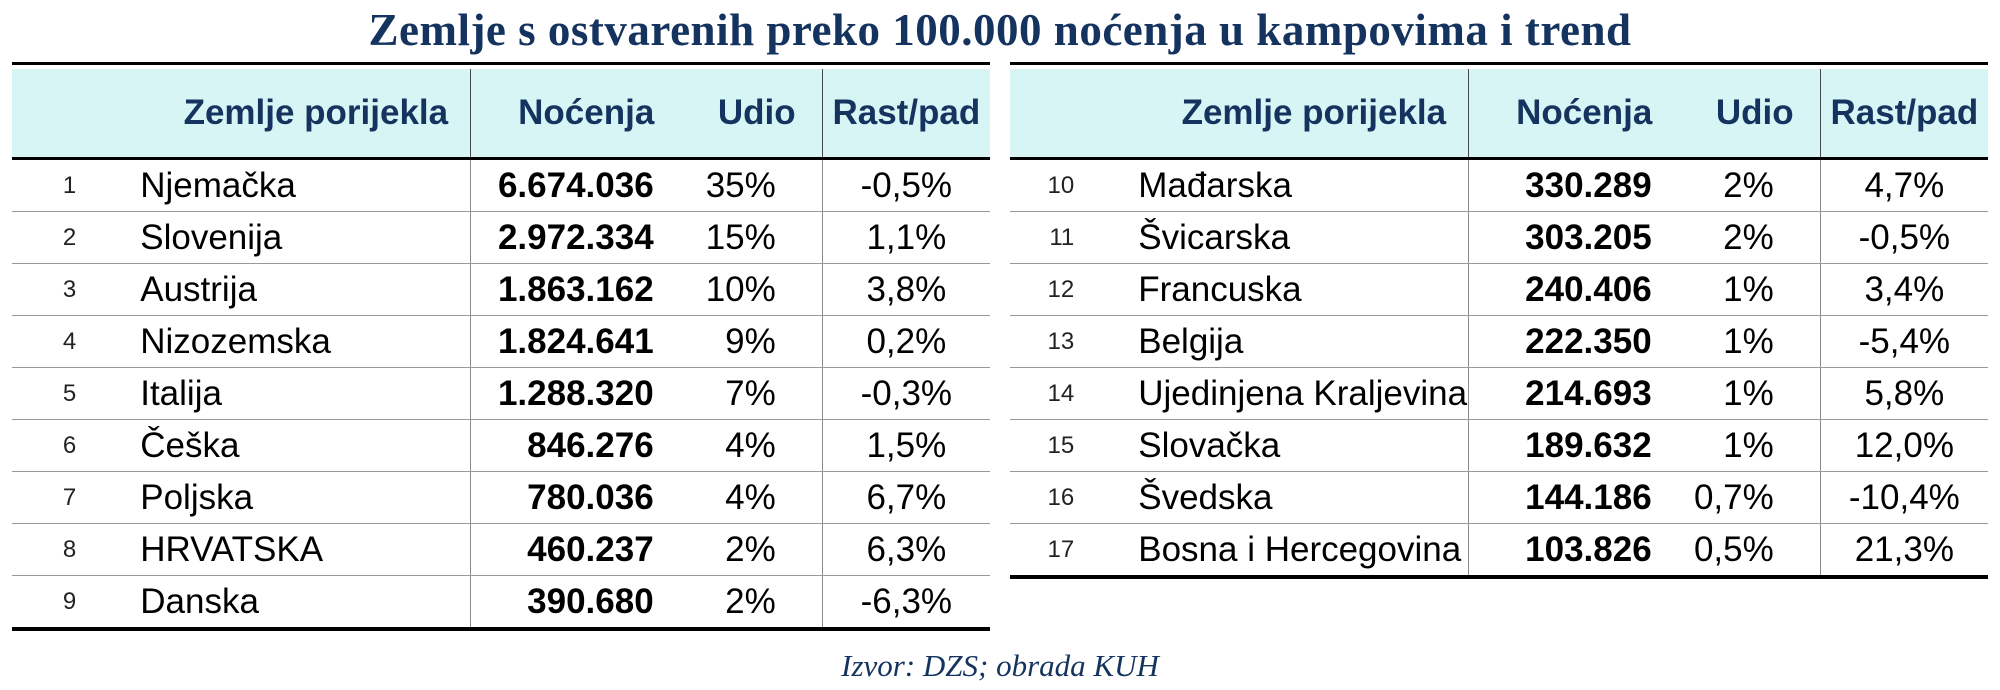 This screenshot has height=690, width=2000. I want to click on country-cell: Danska, so click(199, 601).